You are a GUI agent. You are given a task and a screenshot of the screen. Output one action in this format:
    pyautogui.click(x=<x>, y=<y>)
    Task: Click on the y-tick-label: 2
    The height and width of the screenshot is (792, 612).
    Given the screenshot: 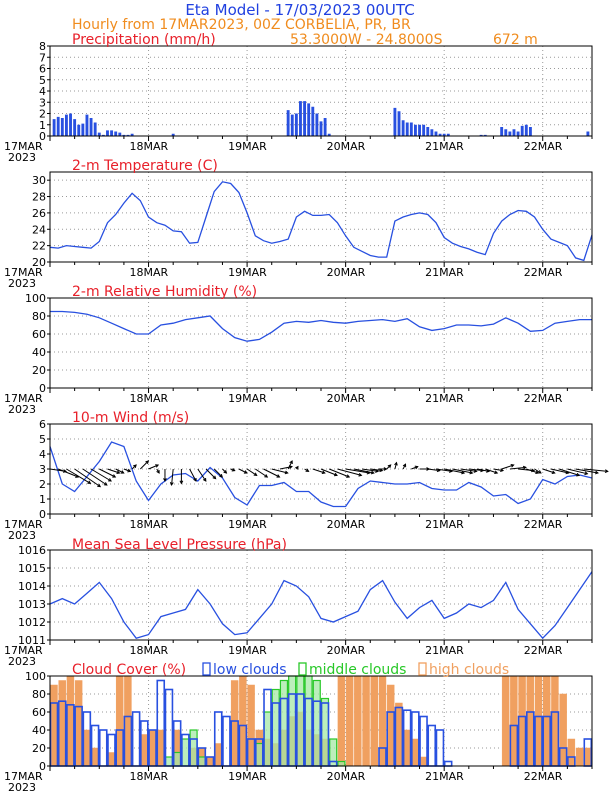 What is the action you would take?
    pyautogui.click(x=42, y=484)
    